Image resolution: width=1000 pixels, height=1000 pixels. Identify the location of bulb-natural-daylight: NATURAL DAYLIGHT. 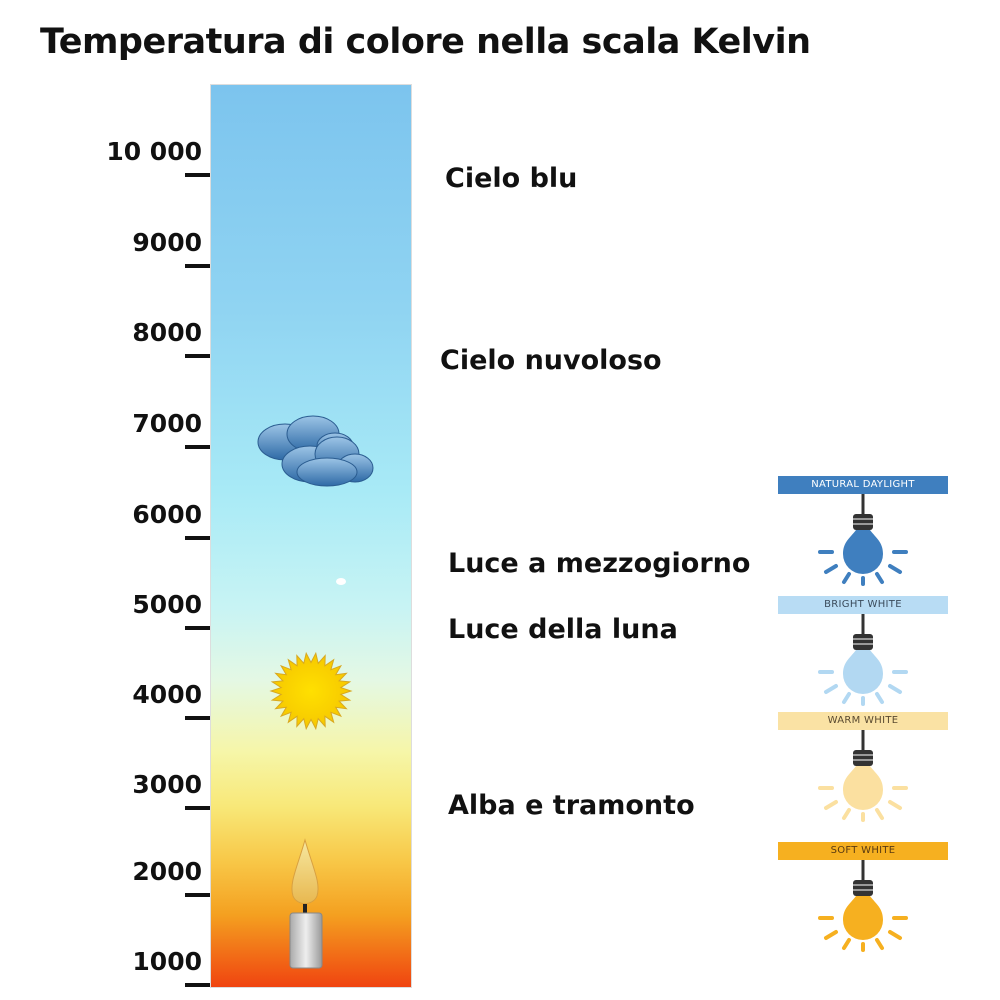
(863, 531).